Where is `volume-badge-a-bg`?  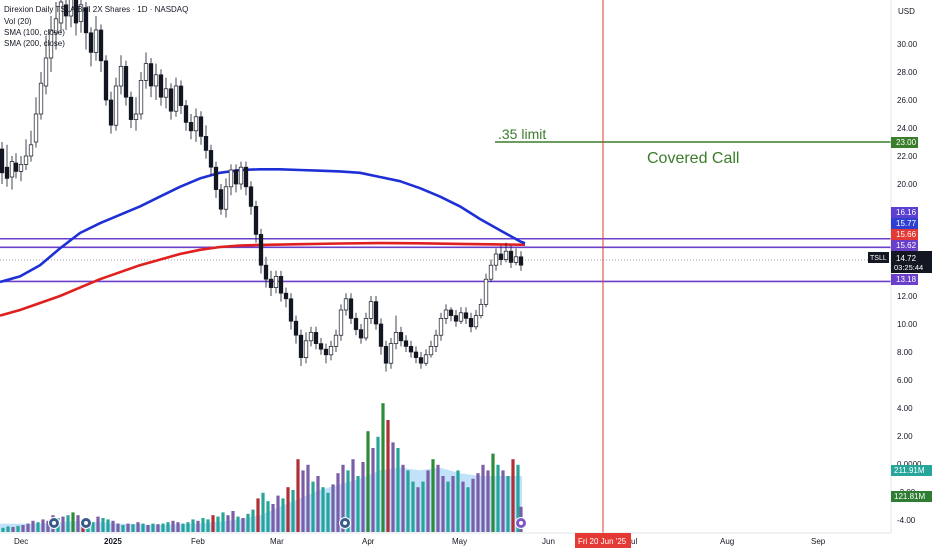 volume-badge-a-bg is located at coordinates (911, 470).